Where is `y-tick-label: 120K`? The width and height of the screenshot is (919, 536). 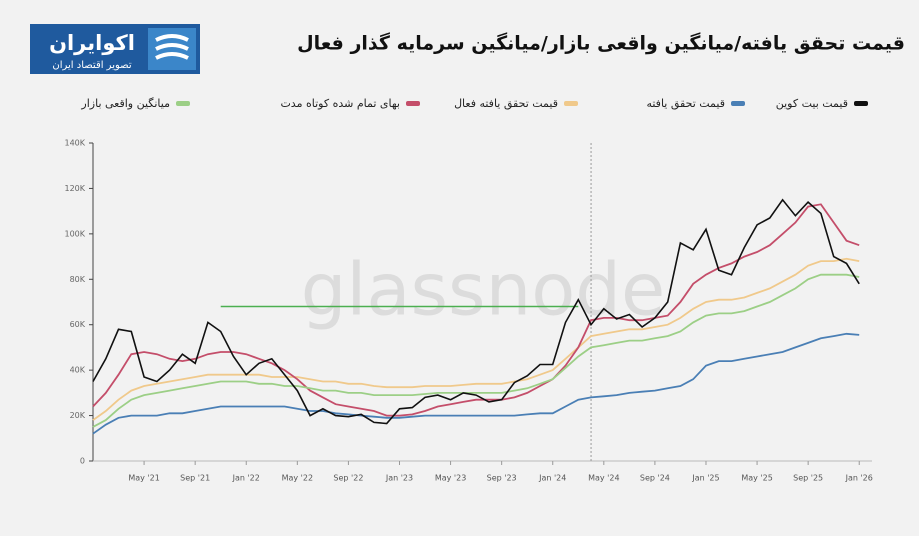 y-tick-label: 120K is located at coordinates (74, 188).